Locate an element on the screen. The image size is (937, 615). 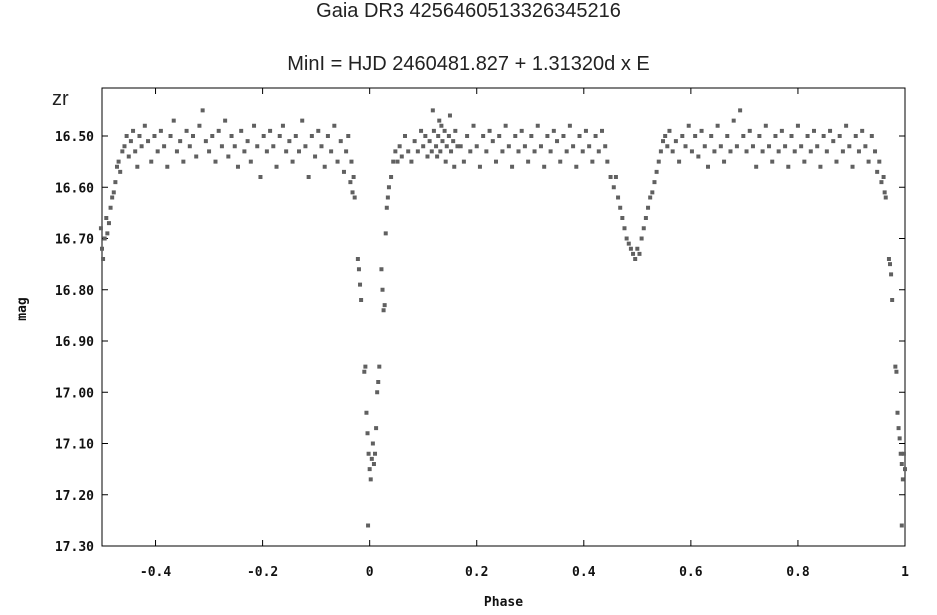
y-tick-label: 16.90 is located at coordinates (74, 342).